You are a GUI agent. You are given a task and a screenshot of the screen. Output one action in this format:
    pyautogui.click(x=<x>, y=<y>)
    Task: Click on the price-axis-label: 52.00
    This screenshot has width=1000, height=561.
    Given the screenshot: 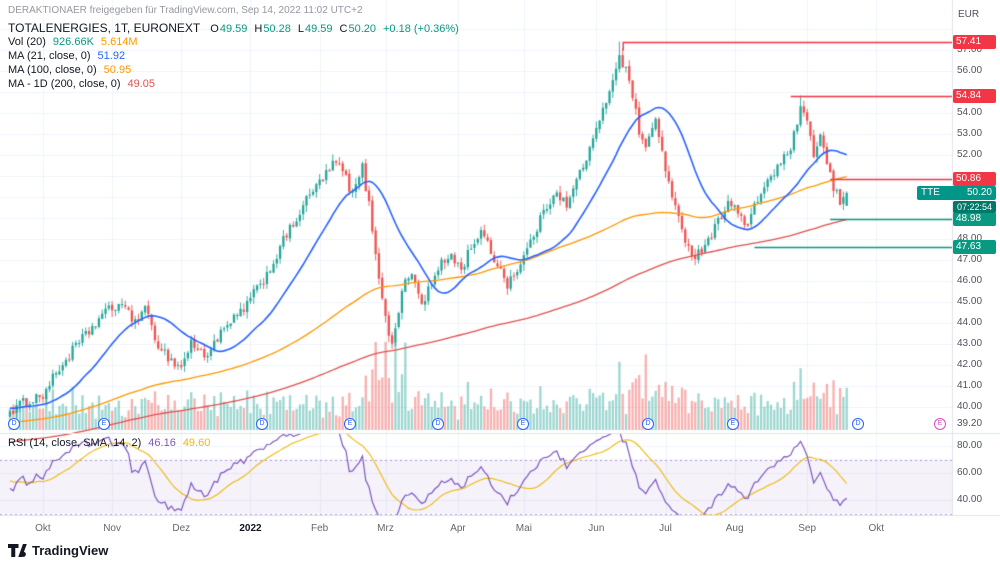 What is the action you would take?
    pyautogui.click(x=970, y=155)
    